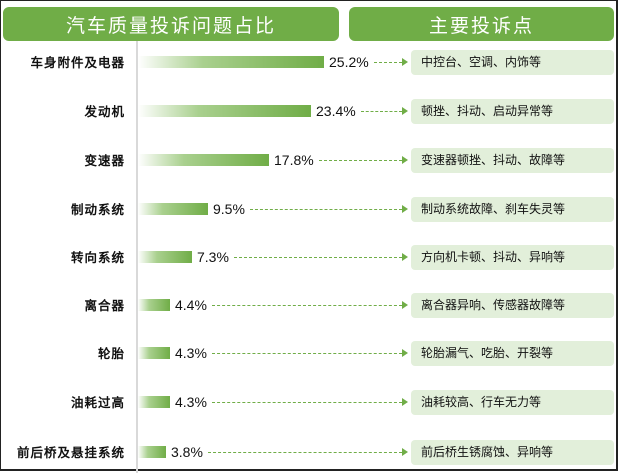 This screenshot has height=473, width=620. What do you see at coordinates (229, 209) in the screenshot?
I see `value-label: 9.5%` at bounding box center [229, 209].